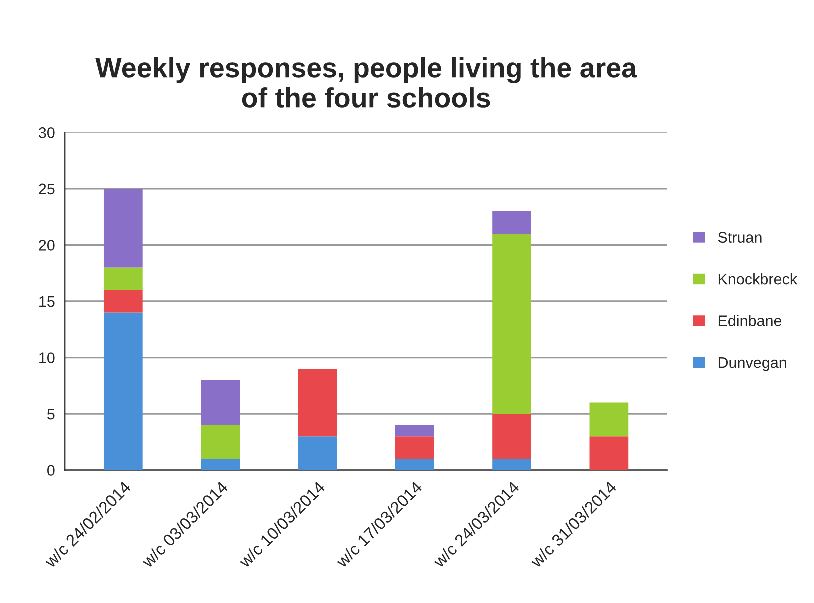  Describe the element at coordinates (47, 189) in the screenshot. I see `y-tick-label: 25` at that location.